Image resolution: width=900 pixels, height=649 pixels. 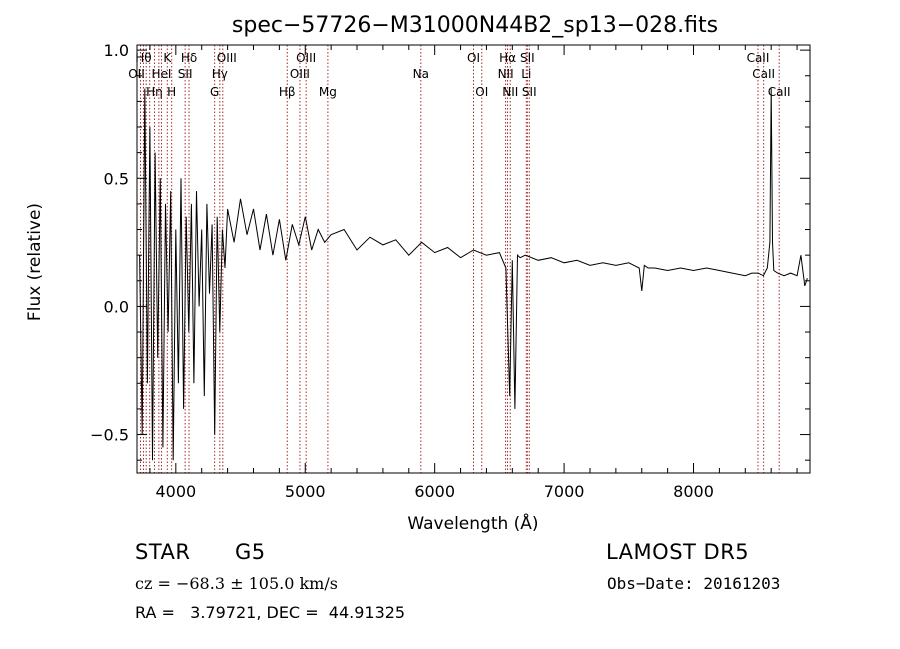 I want to click on spectral-line-label: HeI, so click(x=161, y=74).